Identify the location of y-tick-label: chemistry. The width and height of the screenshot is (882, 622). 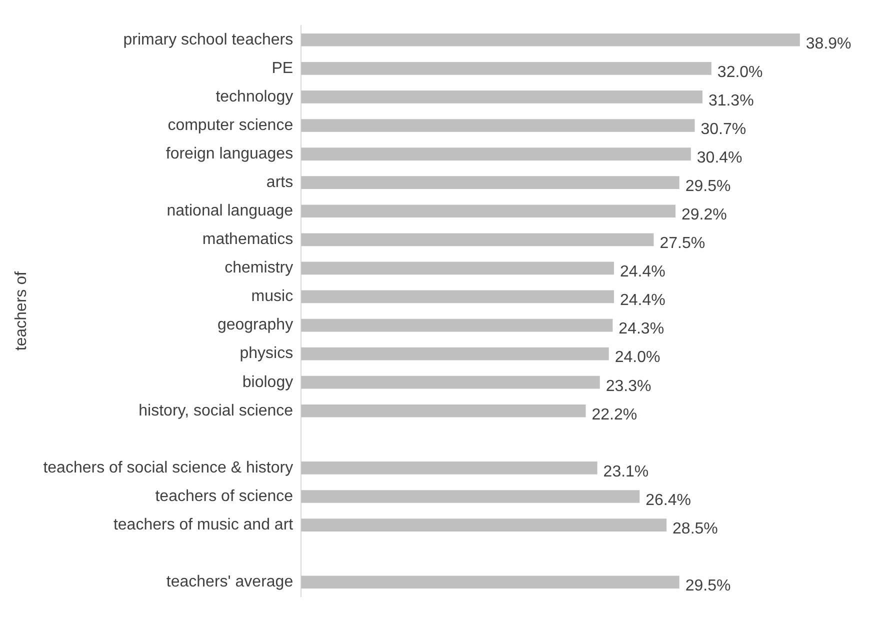
(259, 268).